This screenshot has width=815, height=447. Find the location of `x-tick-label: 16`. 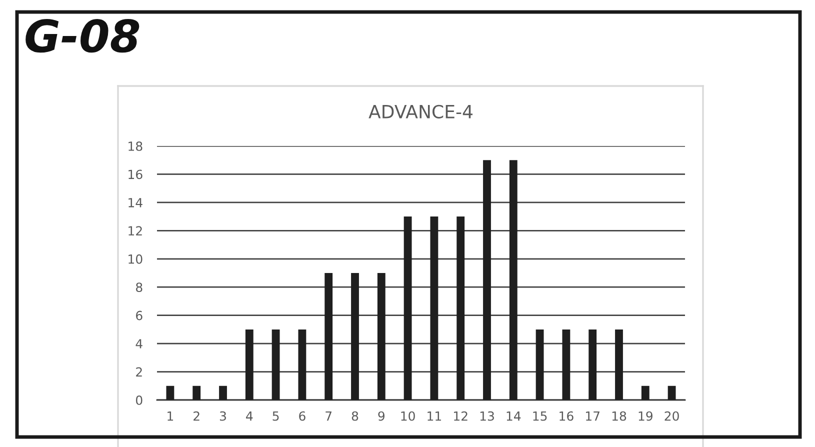

x-tick-label: 16 is located at coordinates (567, 416).